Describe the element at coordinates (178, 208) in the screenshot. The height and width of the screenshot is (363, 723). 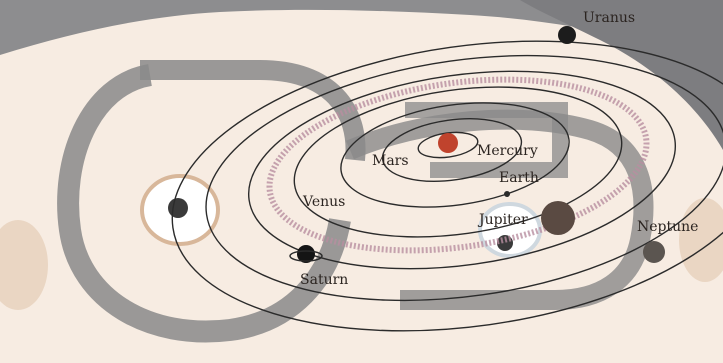
I see `left-pupil-shape` at that location.